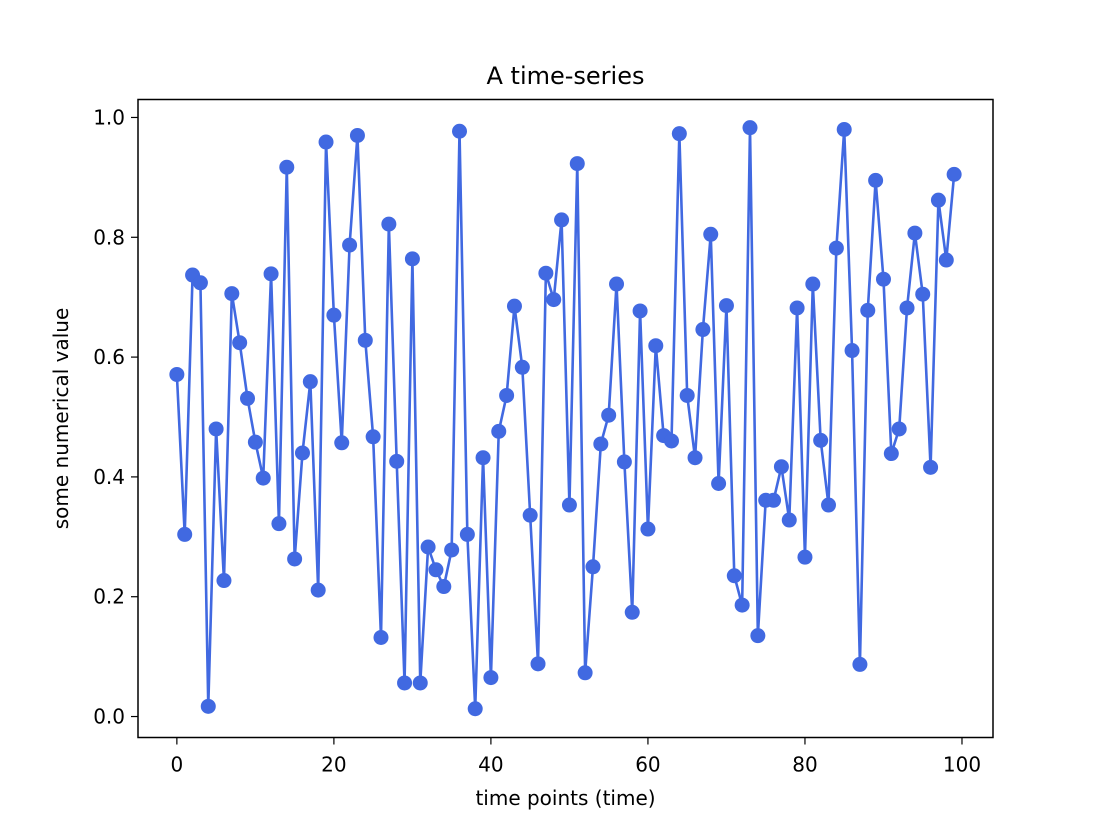 This screenshot has width=1104, height=828. What do you see at coordinates (109, 237) in the screenshot?
I see `y-tick-label: 0.8` at bounding box center [109, 237].